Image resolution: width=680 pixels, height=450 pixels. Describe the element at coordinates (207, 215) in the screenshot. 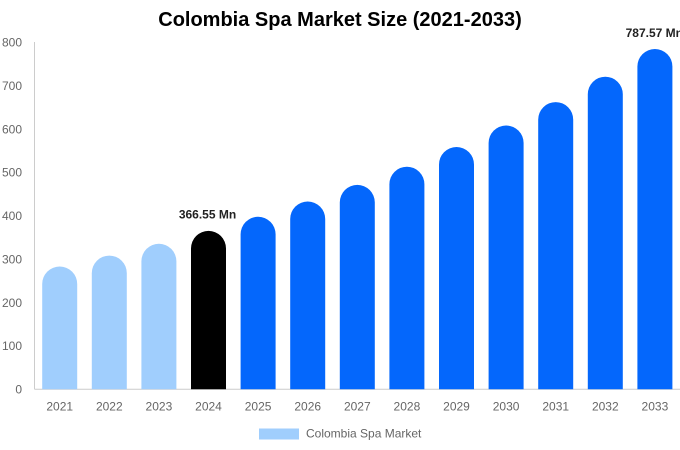

I see `svg-text: 366.55 Mn` at that location.